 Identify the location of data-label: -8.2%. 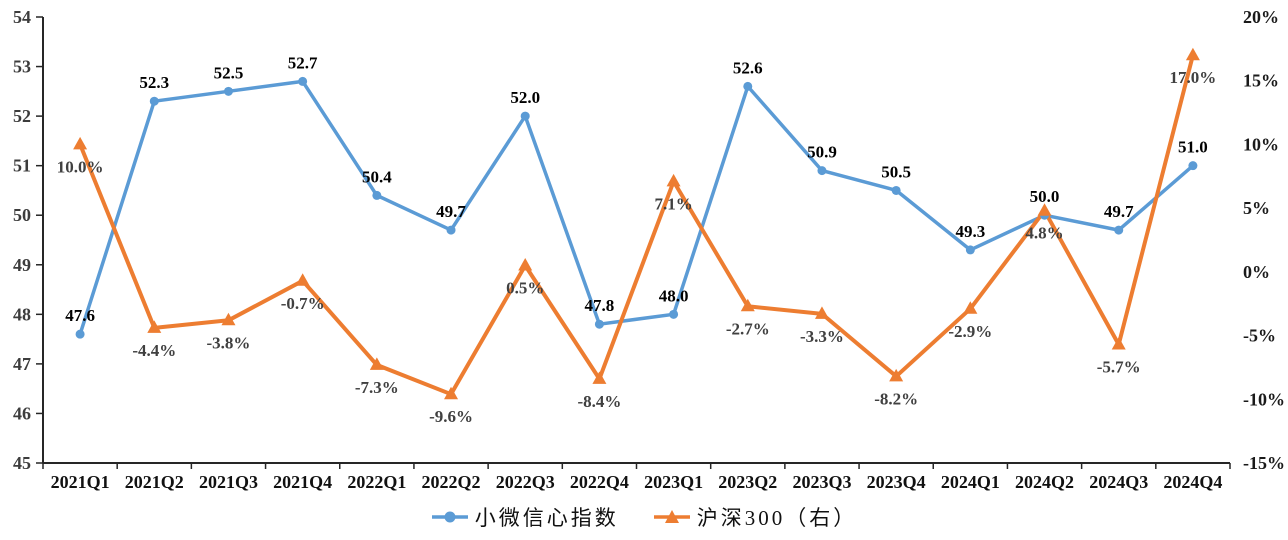
(896, 398).